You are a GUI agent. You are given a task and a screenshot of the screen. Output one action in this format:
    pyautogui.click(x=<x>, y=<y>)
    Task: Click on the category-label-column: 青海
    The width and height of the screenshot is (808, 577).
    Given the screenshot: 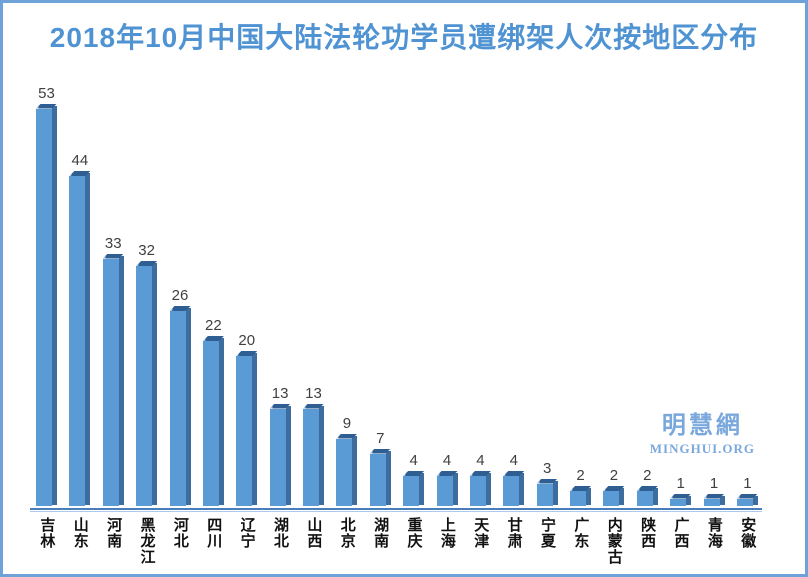 What is the action you would take?
    pyautogui.click(x=714, y=541)
    